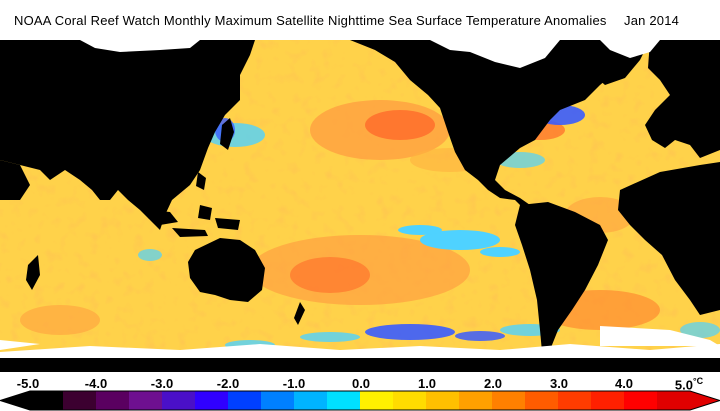 This screenshot has height=411, width=720. Describe the element at coordinates (705, 400) in the screenshot. I see `colorbar-arrow-max` at that location.